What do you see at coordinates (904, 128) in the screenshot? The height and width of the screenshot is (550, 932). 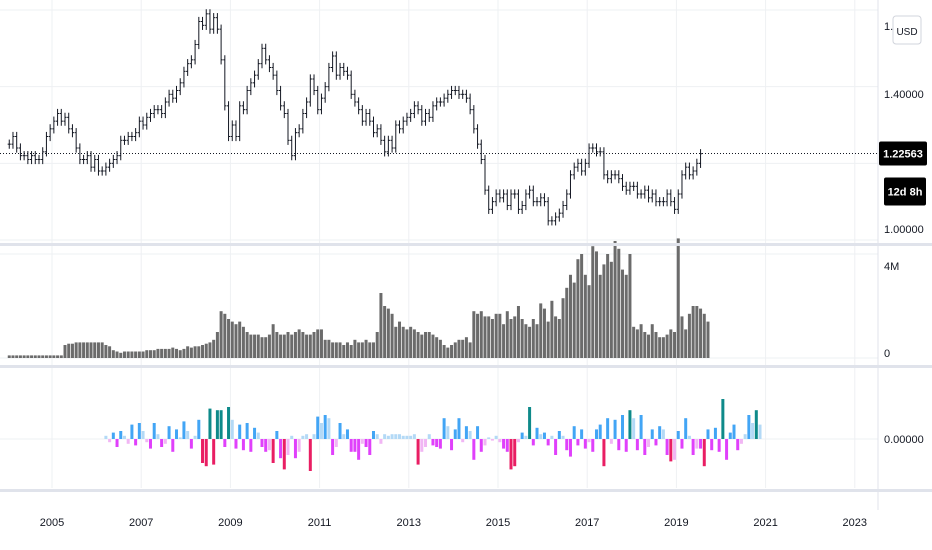 I see `price-axis: 1. 1.40000 1.00000` at bounding box center [904, 128].